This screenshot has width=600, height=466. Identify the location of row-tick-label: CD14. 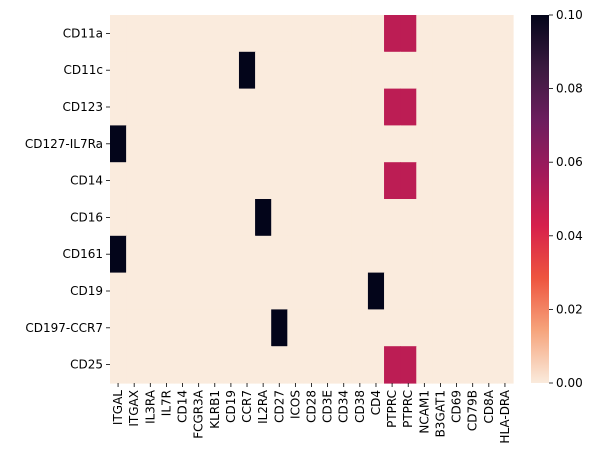
(86, 181).